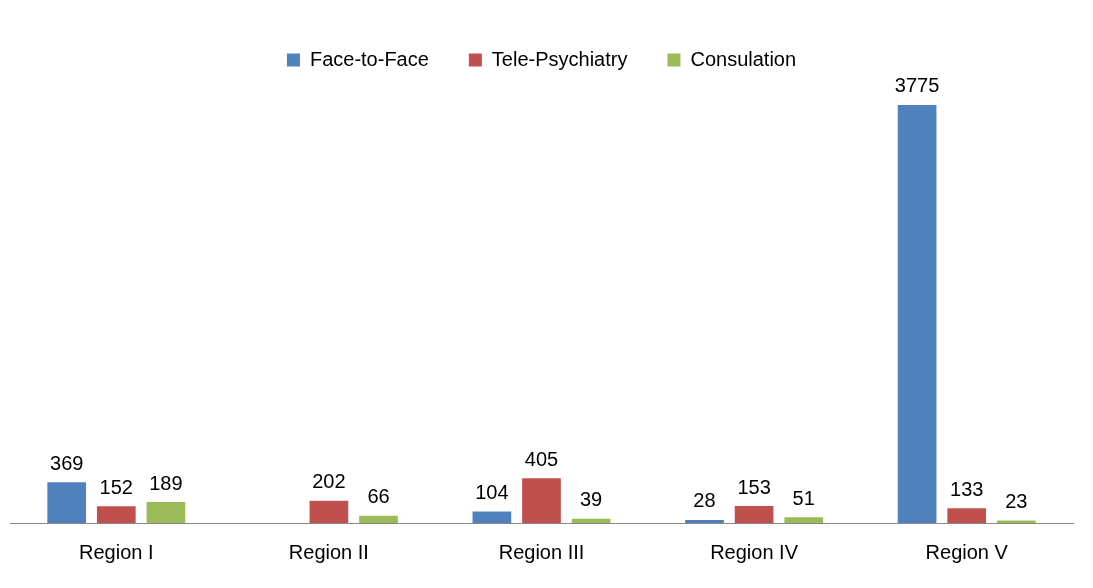  Describe the element at coordinates (329, 481) in the screenshot. I see `data-label: 202` at that location.